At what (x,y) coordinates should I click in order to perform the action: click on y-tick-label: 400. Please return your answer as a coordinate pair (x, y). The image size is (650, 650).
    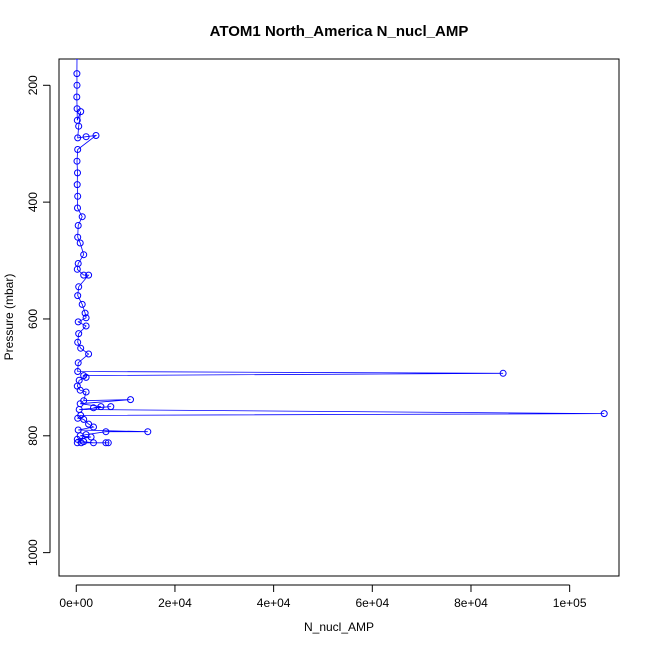
    Looking at the image, I should click on (33, 202).